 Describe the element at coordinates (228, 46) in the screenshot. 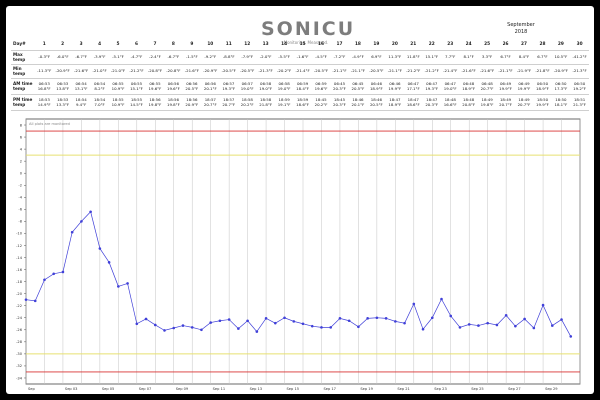

I see `day-number-day-11: 11` at that location.